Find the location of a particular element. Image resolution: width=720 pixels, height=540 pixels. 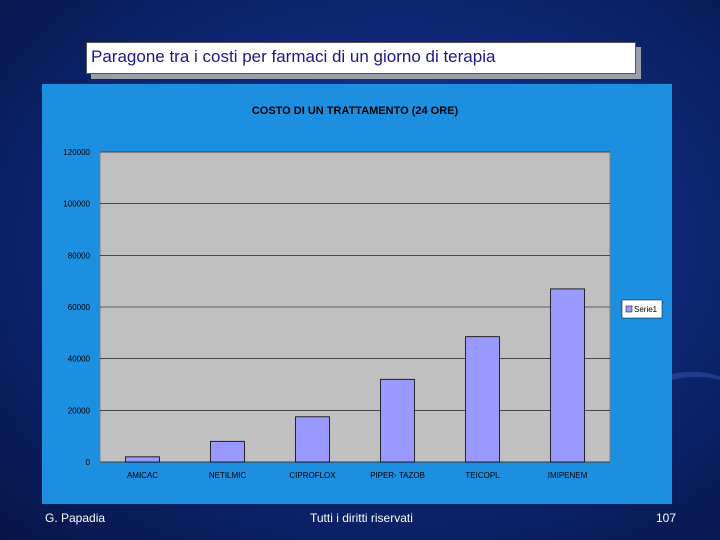

x-tick-label: PIPER- TAZOB is located at coordinates (397, 475).